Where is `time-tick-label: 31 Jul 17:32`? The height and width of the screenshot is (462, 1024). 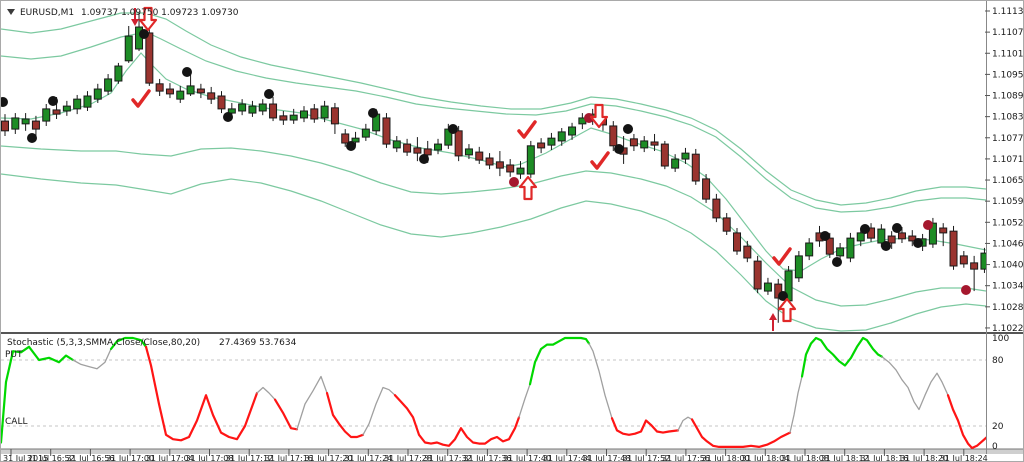 time-tick-label: 31 Jul 17:32 is located at coordinates (448, 458).